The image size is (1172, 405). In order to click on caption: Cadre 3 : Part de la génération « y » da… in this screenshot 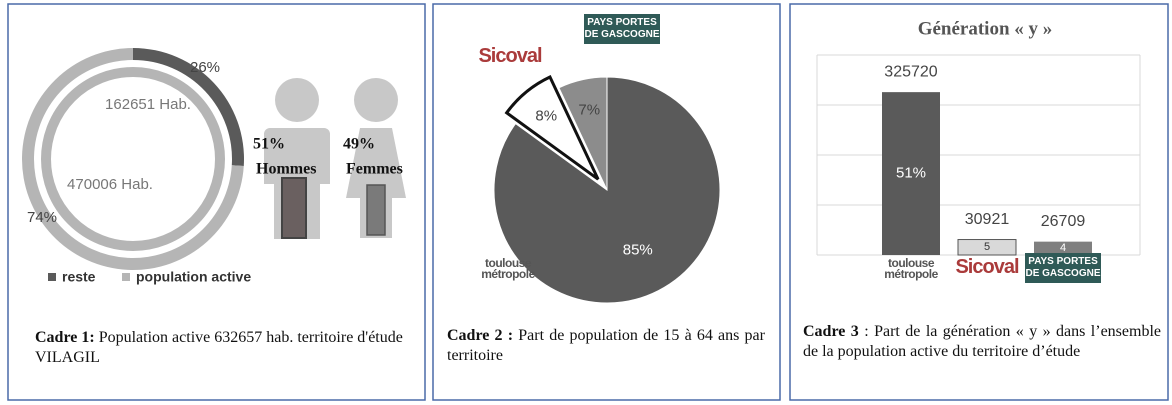, I will do `click(982, 342)`.